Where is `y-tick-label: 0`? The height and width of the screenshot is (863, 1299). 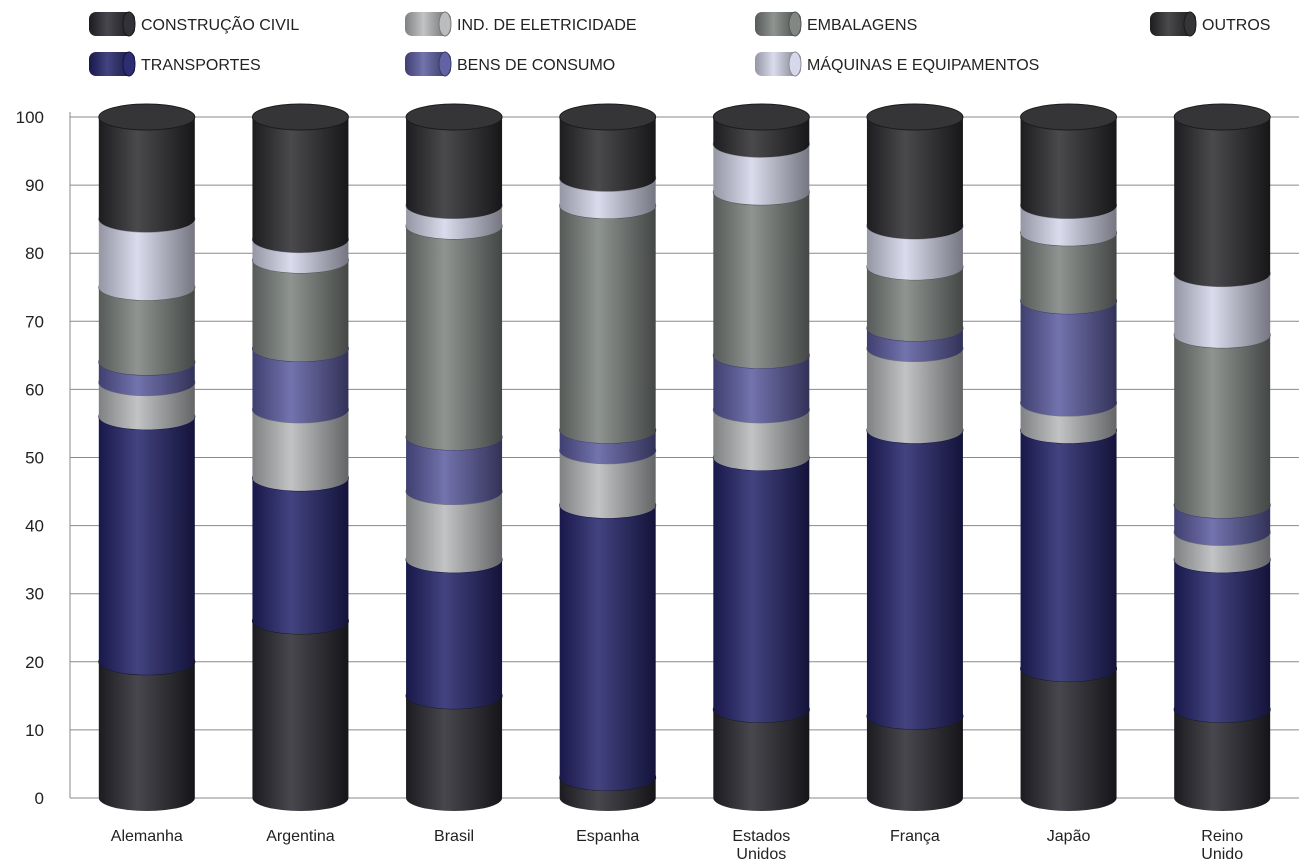
y-tick-label: 0 is located at coordinates (39, 798).